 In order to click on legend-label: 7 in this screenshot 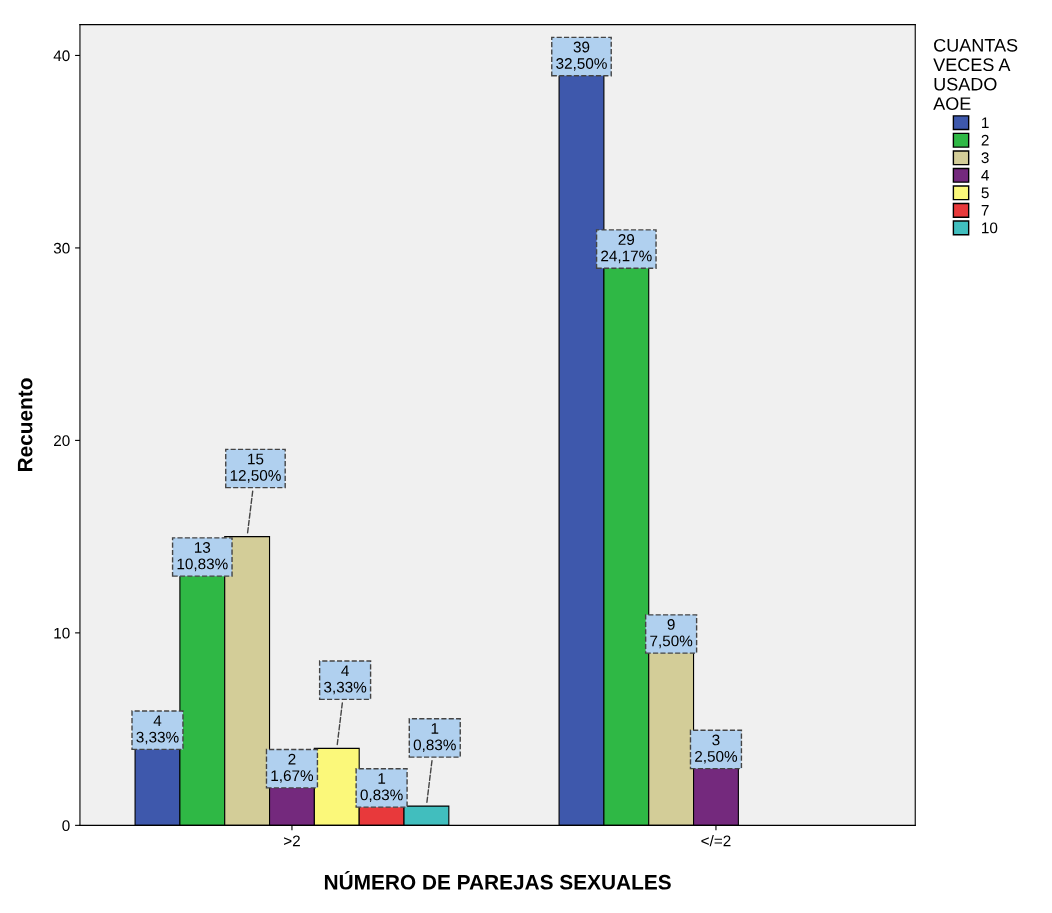, I will do `click(985, 210)`.